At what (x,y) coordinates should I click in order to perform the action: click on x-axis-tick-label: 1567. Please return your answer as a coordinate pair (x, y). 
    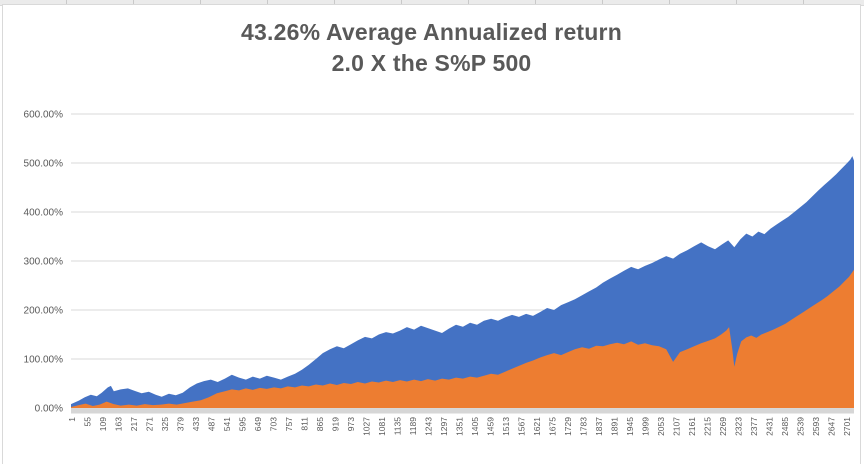
    Looking at the image, I should click on (522, 426).